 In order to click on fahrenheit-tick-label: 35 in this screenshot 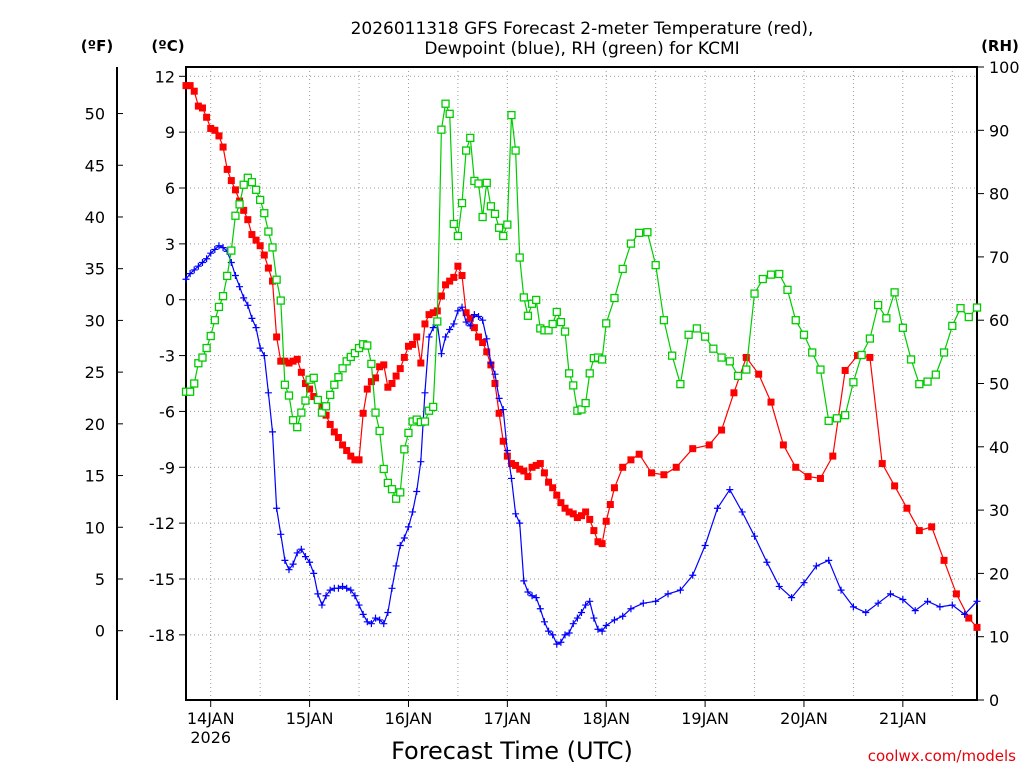, I will do `click(95, 269)`.